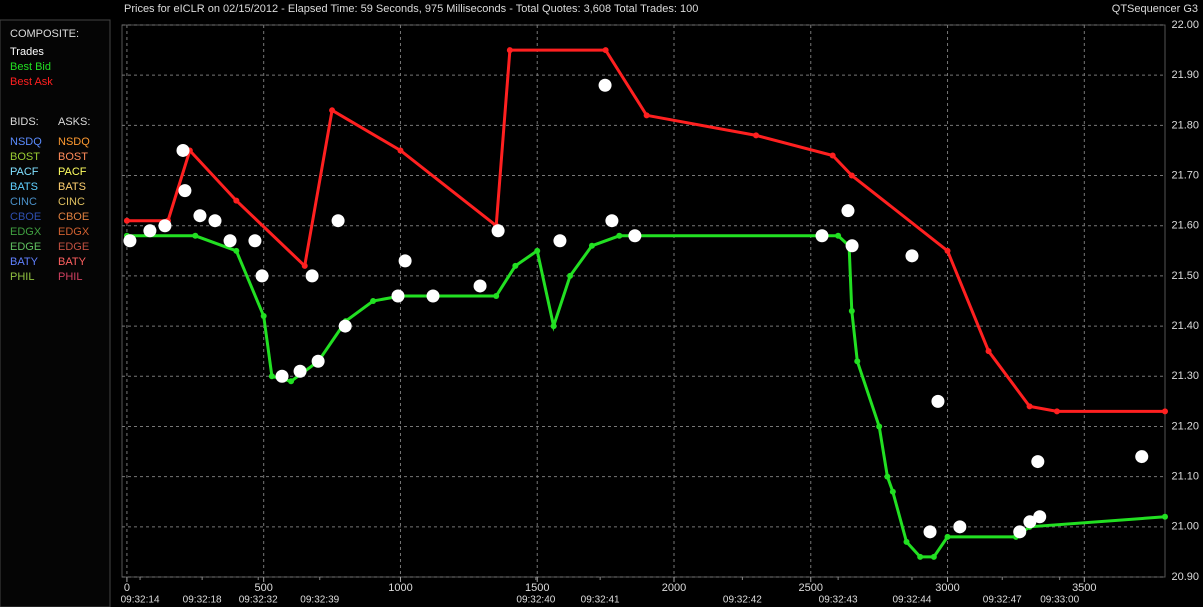 This screenshot has height=607, width=1203. Describe the element at coordinates (23, 202) in the screenshot. I see `exchange-legend-entry: CINC` at that location.